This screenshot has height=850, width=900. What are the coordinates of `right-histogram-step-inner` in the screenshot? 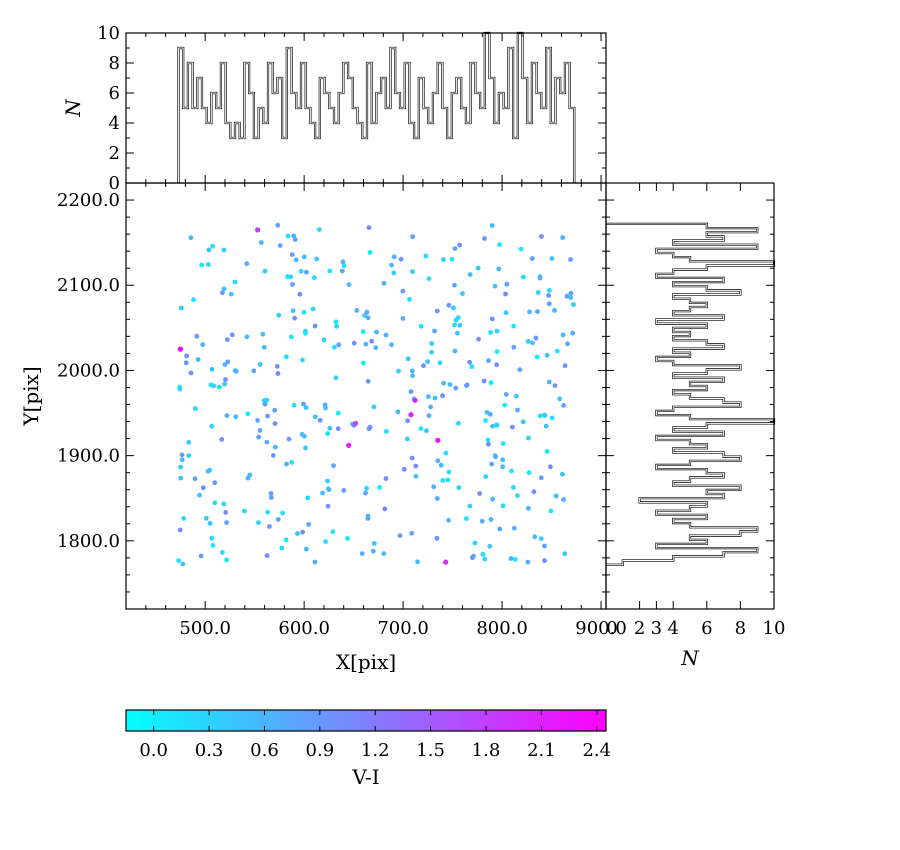 It's located at (690, 394).